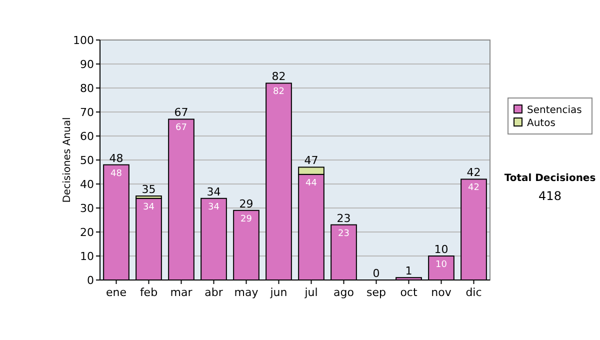  Describe the element at coordinates (87, 184) in the screenshot. I see `y-tick-label: 40` at that location.